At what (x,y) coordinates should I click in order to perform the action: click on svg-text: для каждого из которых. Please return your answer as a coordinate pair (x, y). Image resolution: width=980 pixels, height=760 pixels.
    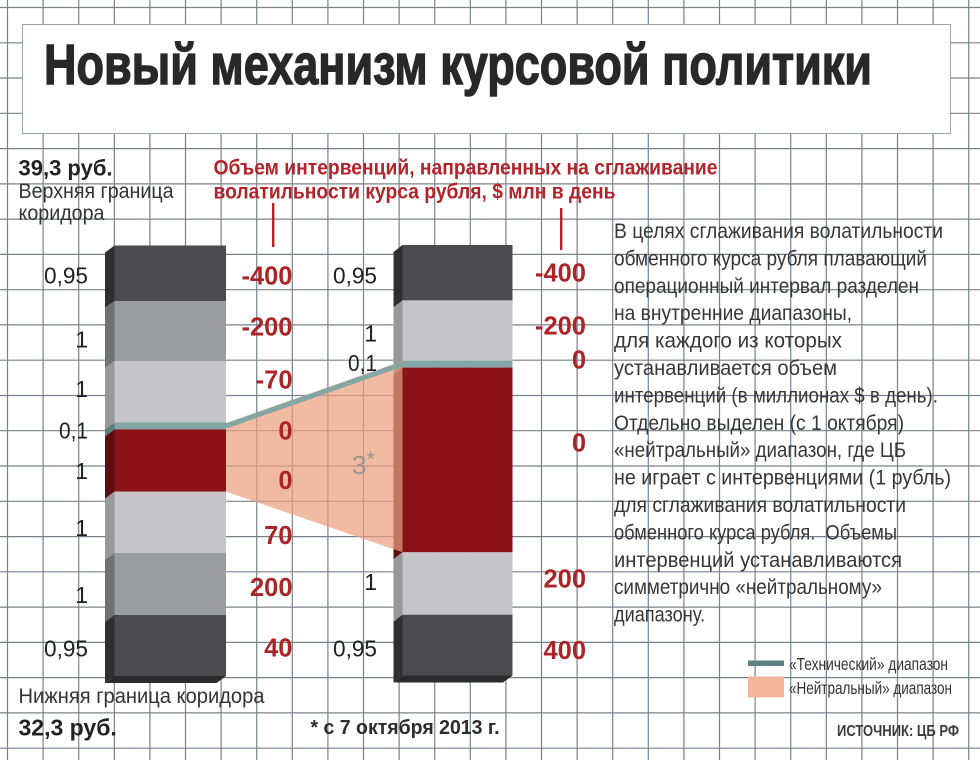
    Looking at the image, I should click on (728, 341).